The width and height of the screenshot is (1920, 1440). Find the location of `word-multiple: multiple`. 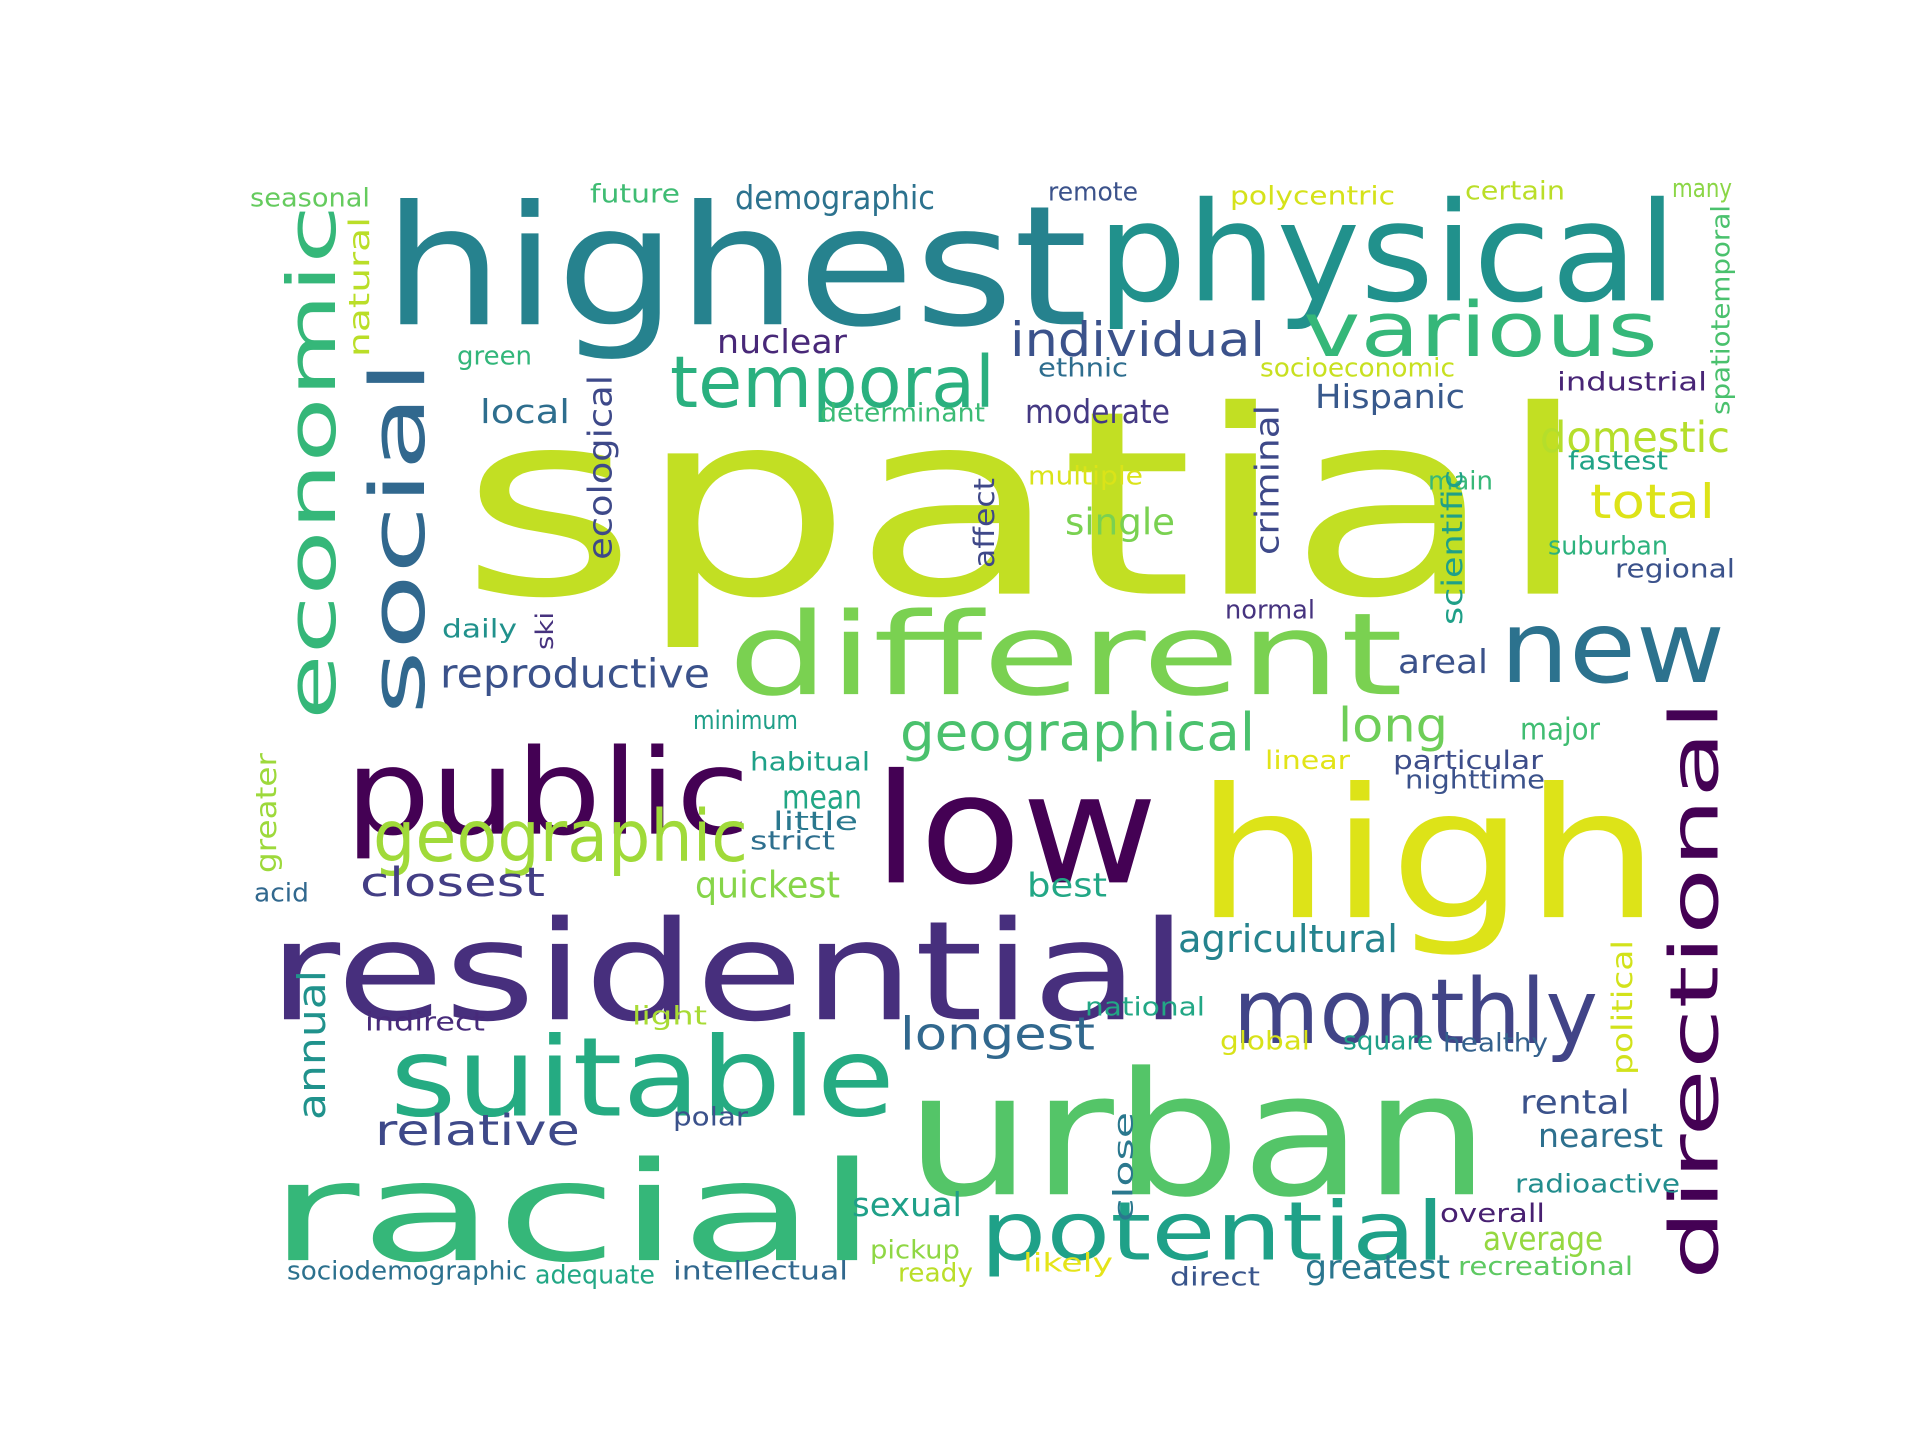

word-multiple: multiple is located at coordinates (1085, 477).